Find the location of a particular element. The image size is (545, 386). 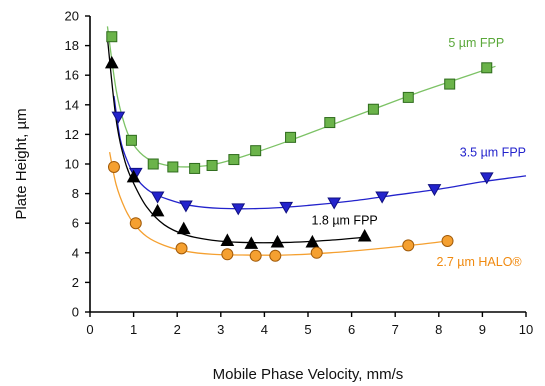

x-tick-label: 8 is located at coordinates (438, 329).